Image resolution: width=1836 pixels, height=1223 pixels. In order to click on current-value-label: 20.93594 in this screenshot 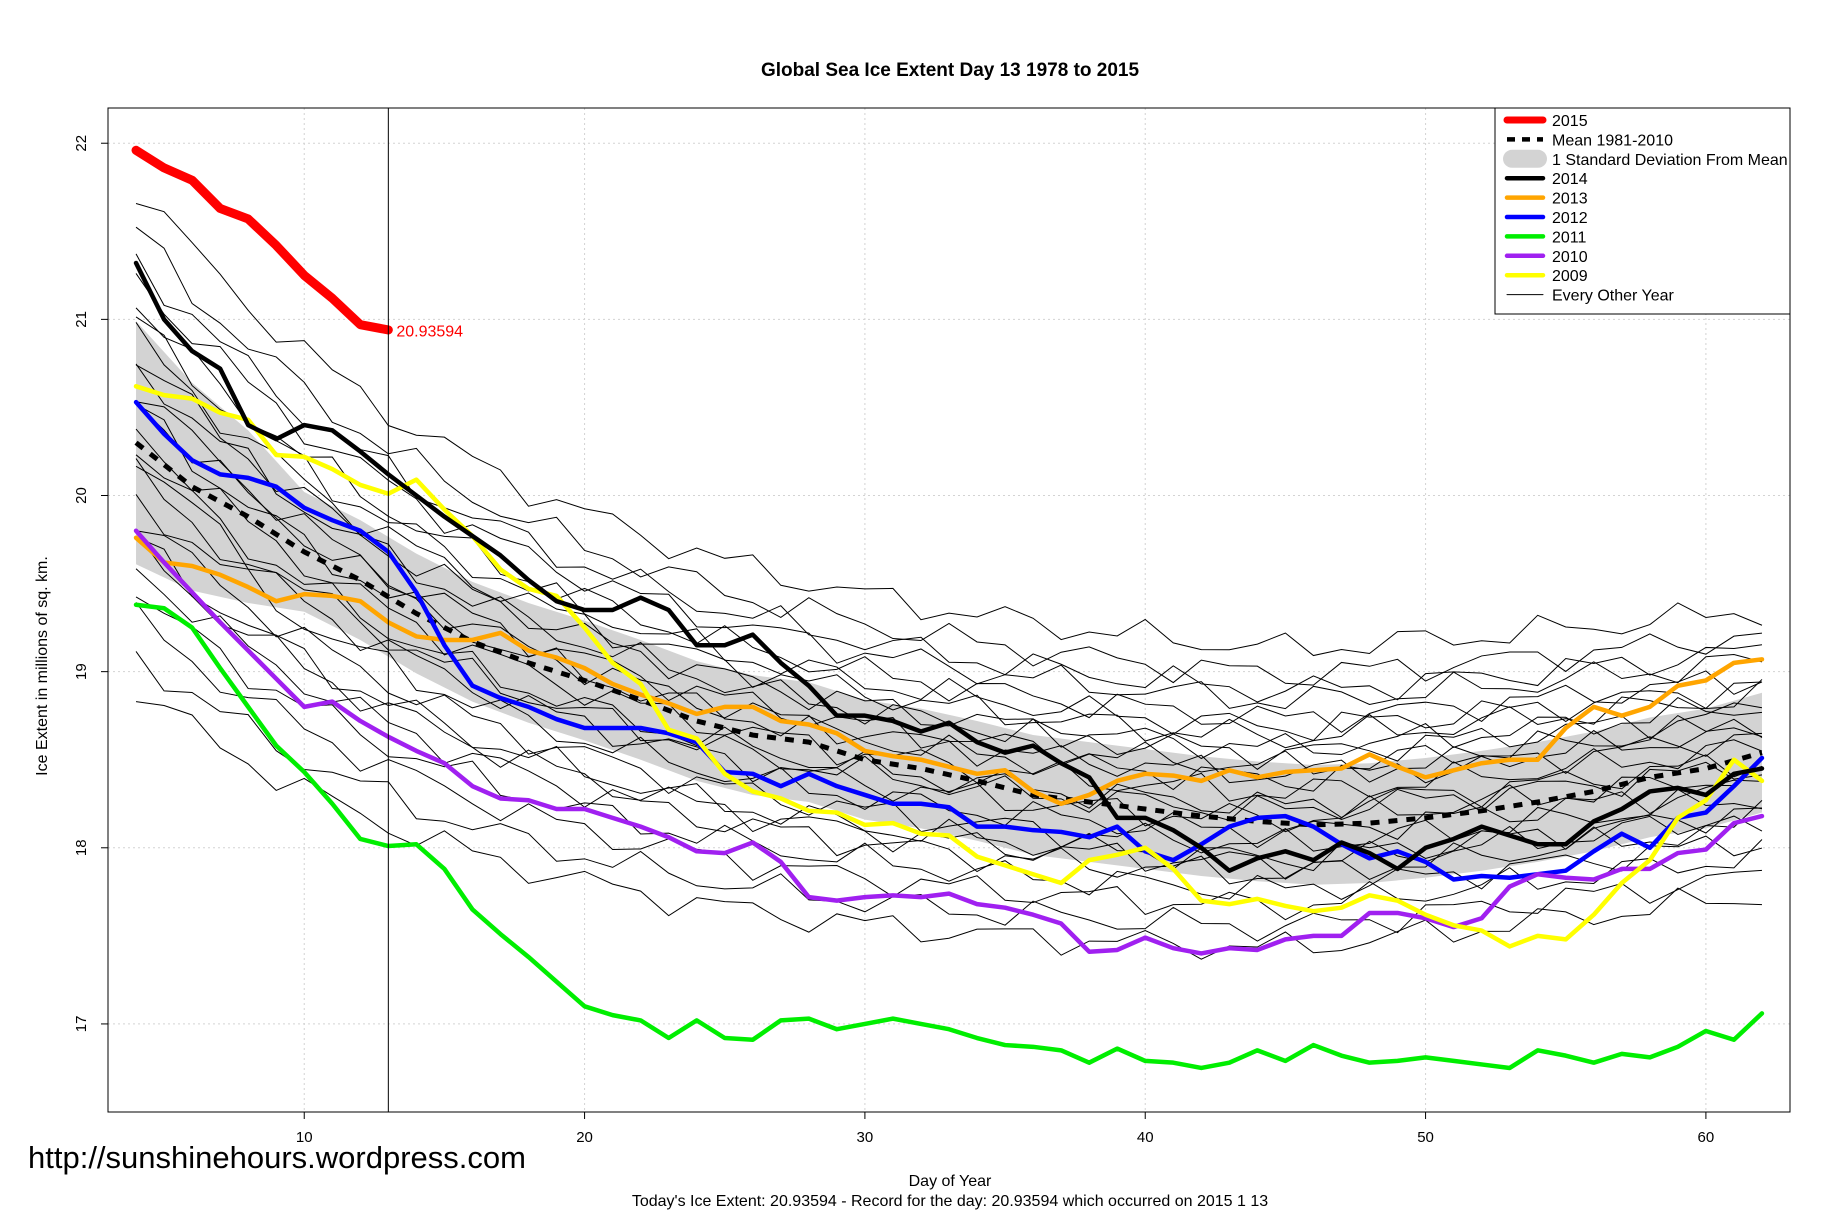, I will do `click(429, 332)`.